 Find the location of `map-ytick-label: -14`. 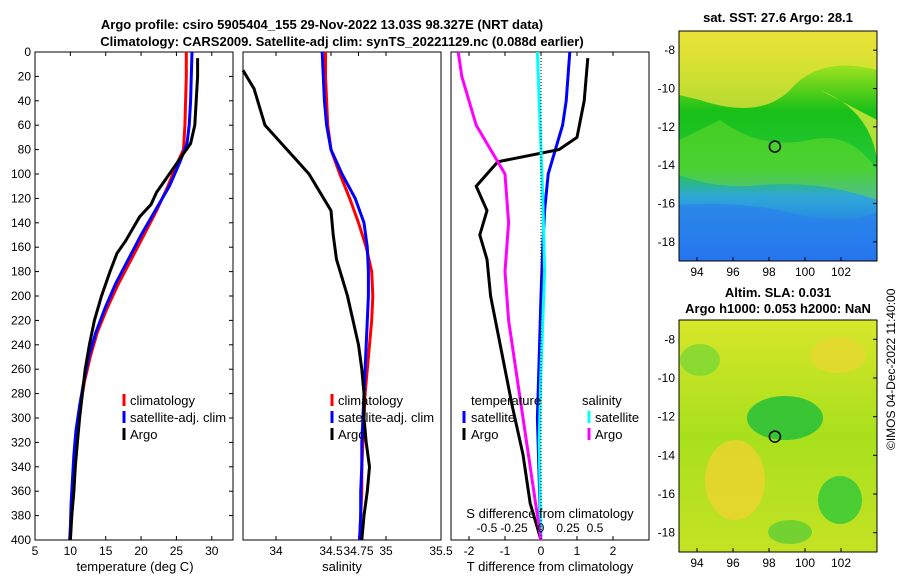

map-ytick-label: -14 is located at coordinates (667, 165).